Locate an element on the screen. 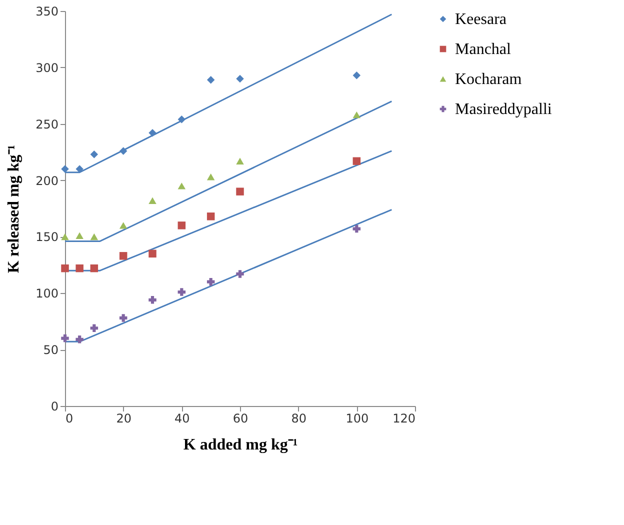 The image size is (624, 525). legend-label: Masireddypalli is located at coordinates (503, 109).